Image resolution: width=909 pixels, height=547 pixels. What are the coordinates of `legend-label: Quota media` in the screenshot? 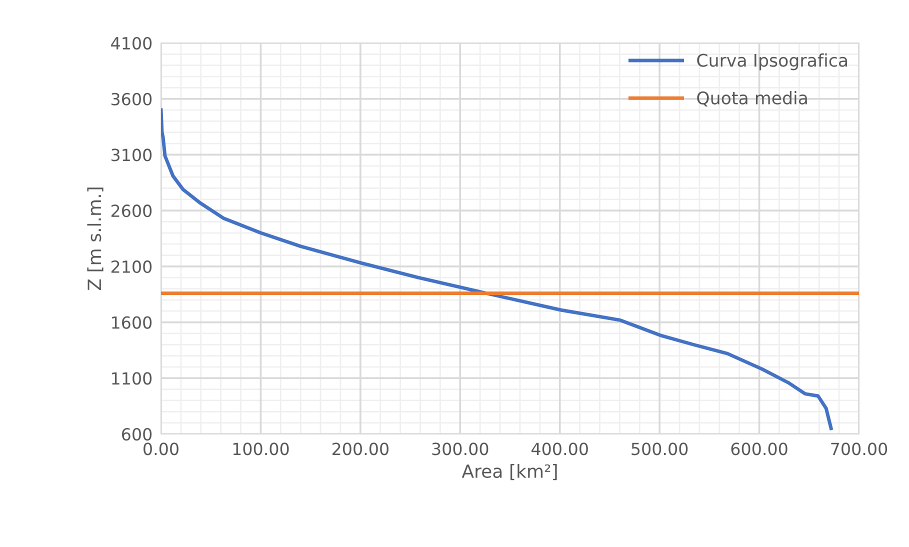 It's located at (752, 98).